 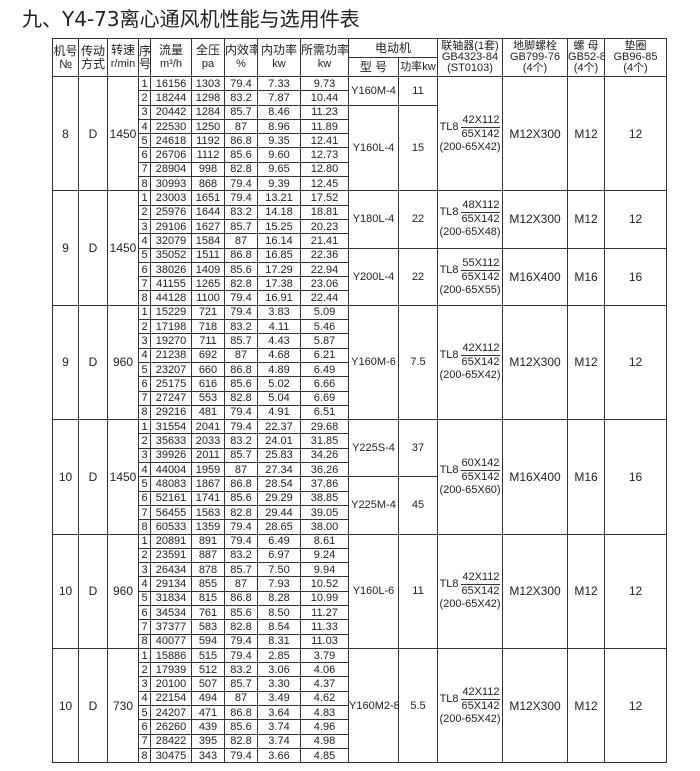 I want to click on flow-cell: 20442, so click(x=171, y=112).